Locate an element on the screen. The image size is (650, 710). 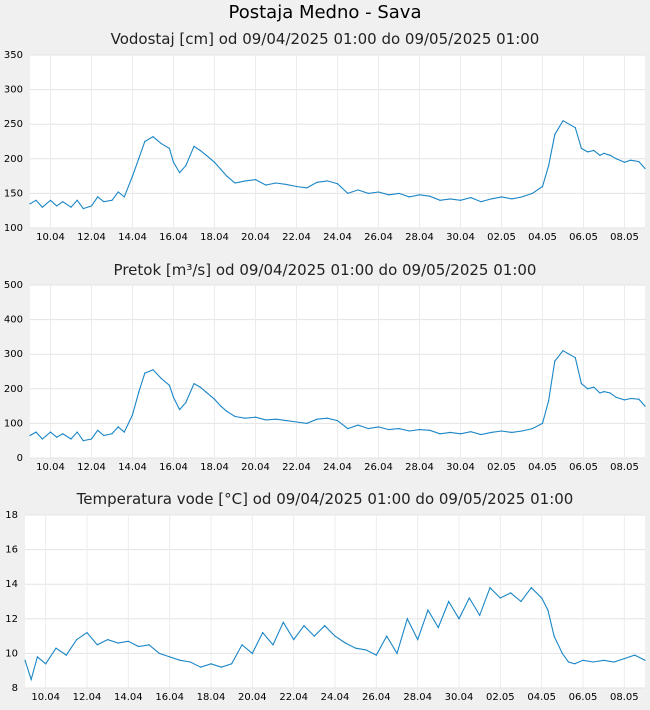
x-tick-label: 18.04 is located at coordinates (211, 697).